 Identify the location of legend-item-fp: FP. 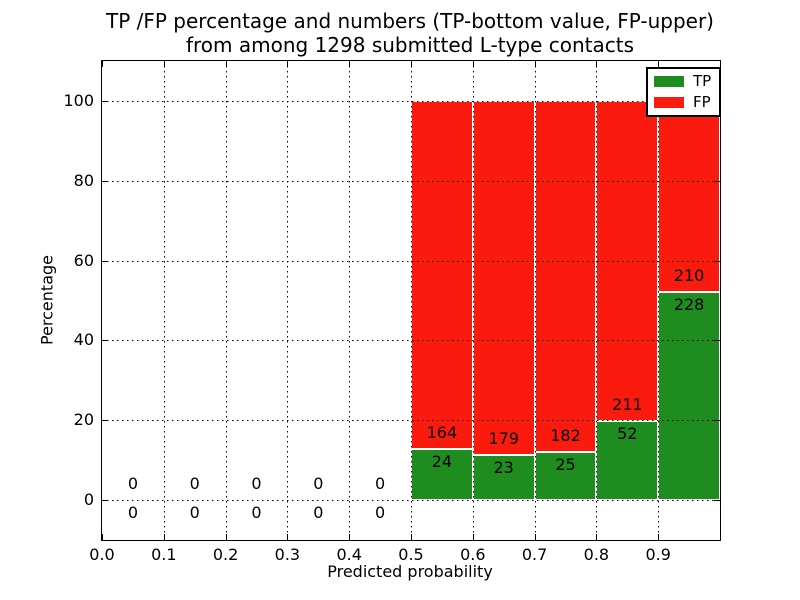
(682, 102).